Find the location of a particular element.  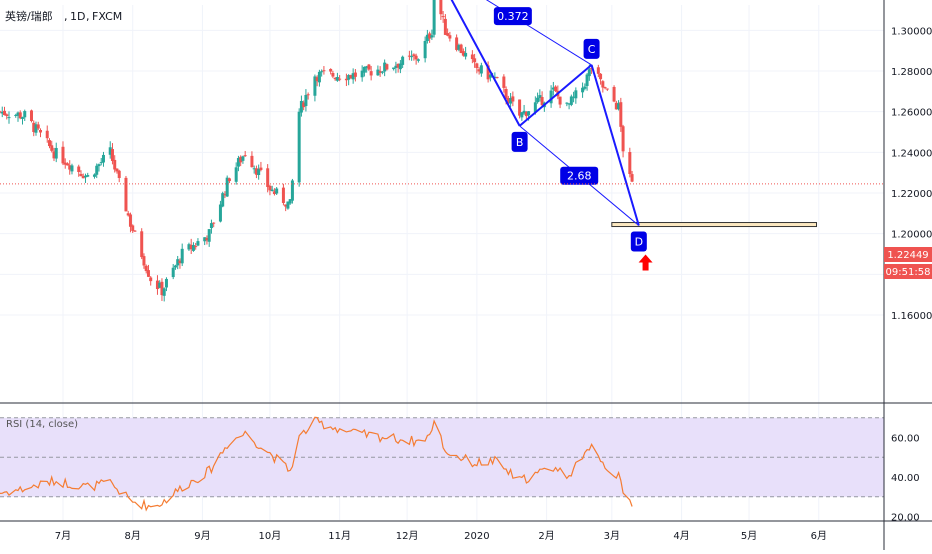

x-tick-label: 5月 is located at coordinates (749, 536).